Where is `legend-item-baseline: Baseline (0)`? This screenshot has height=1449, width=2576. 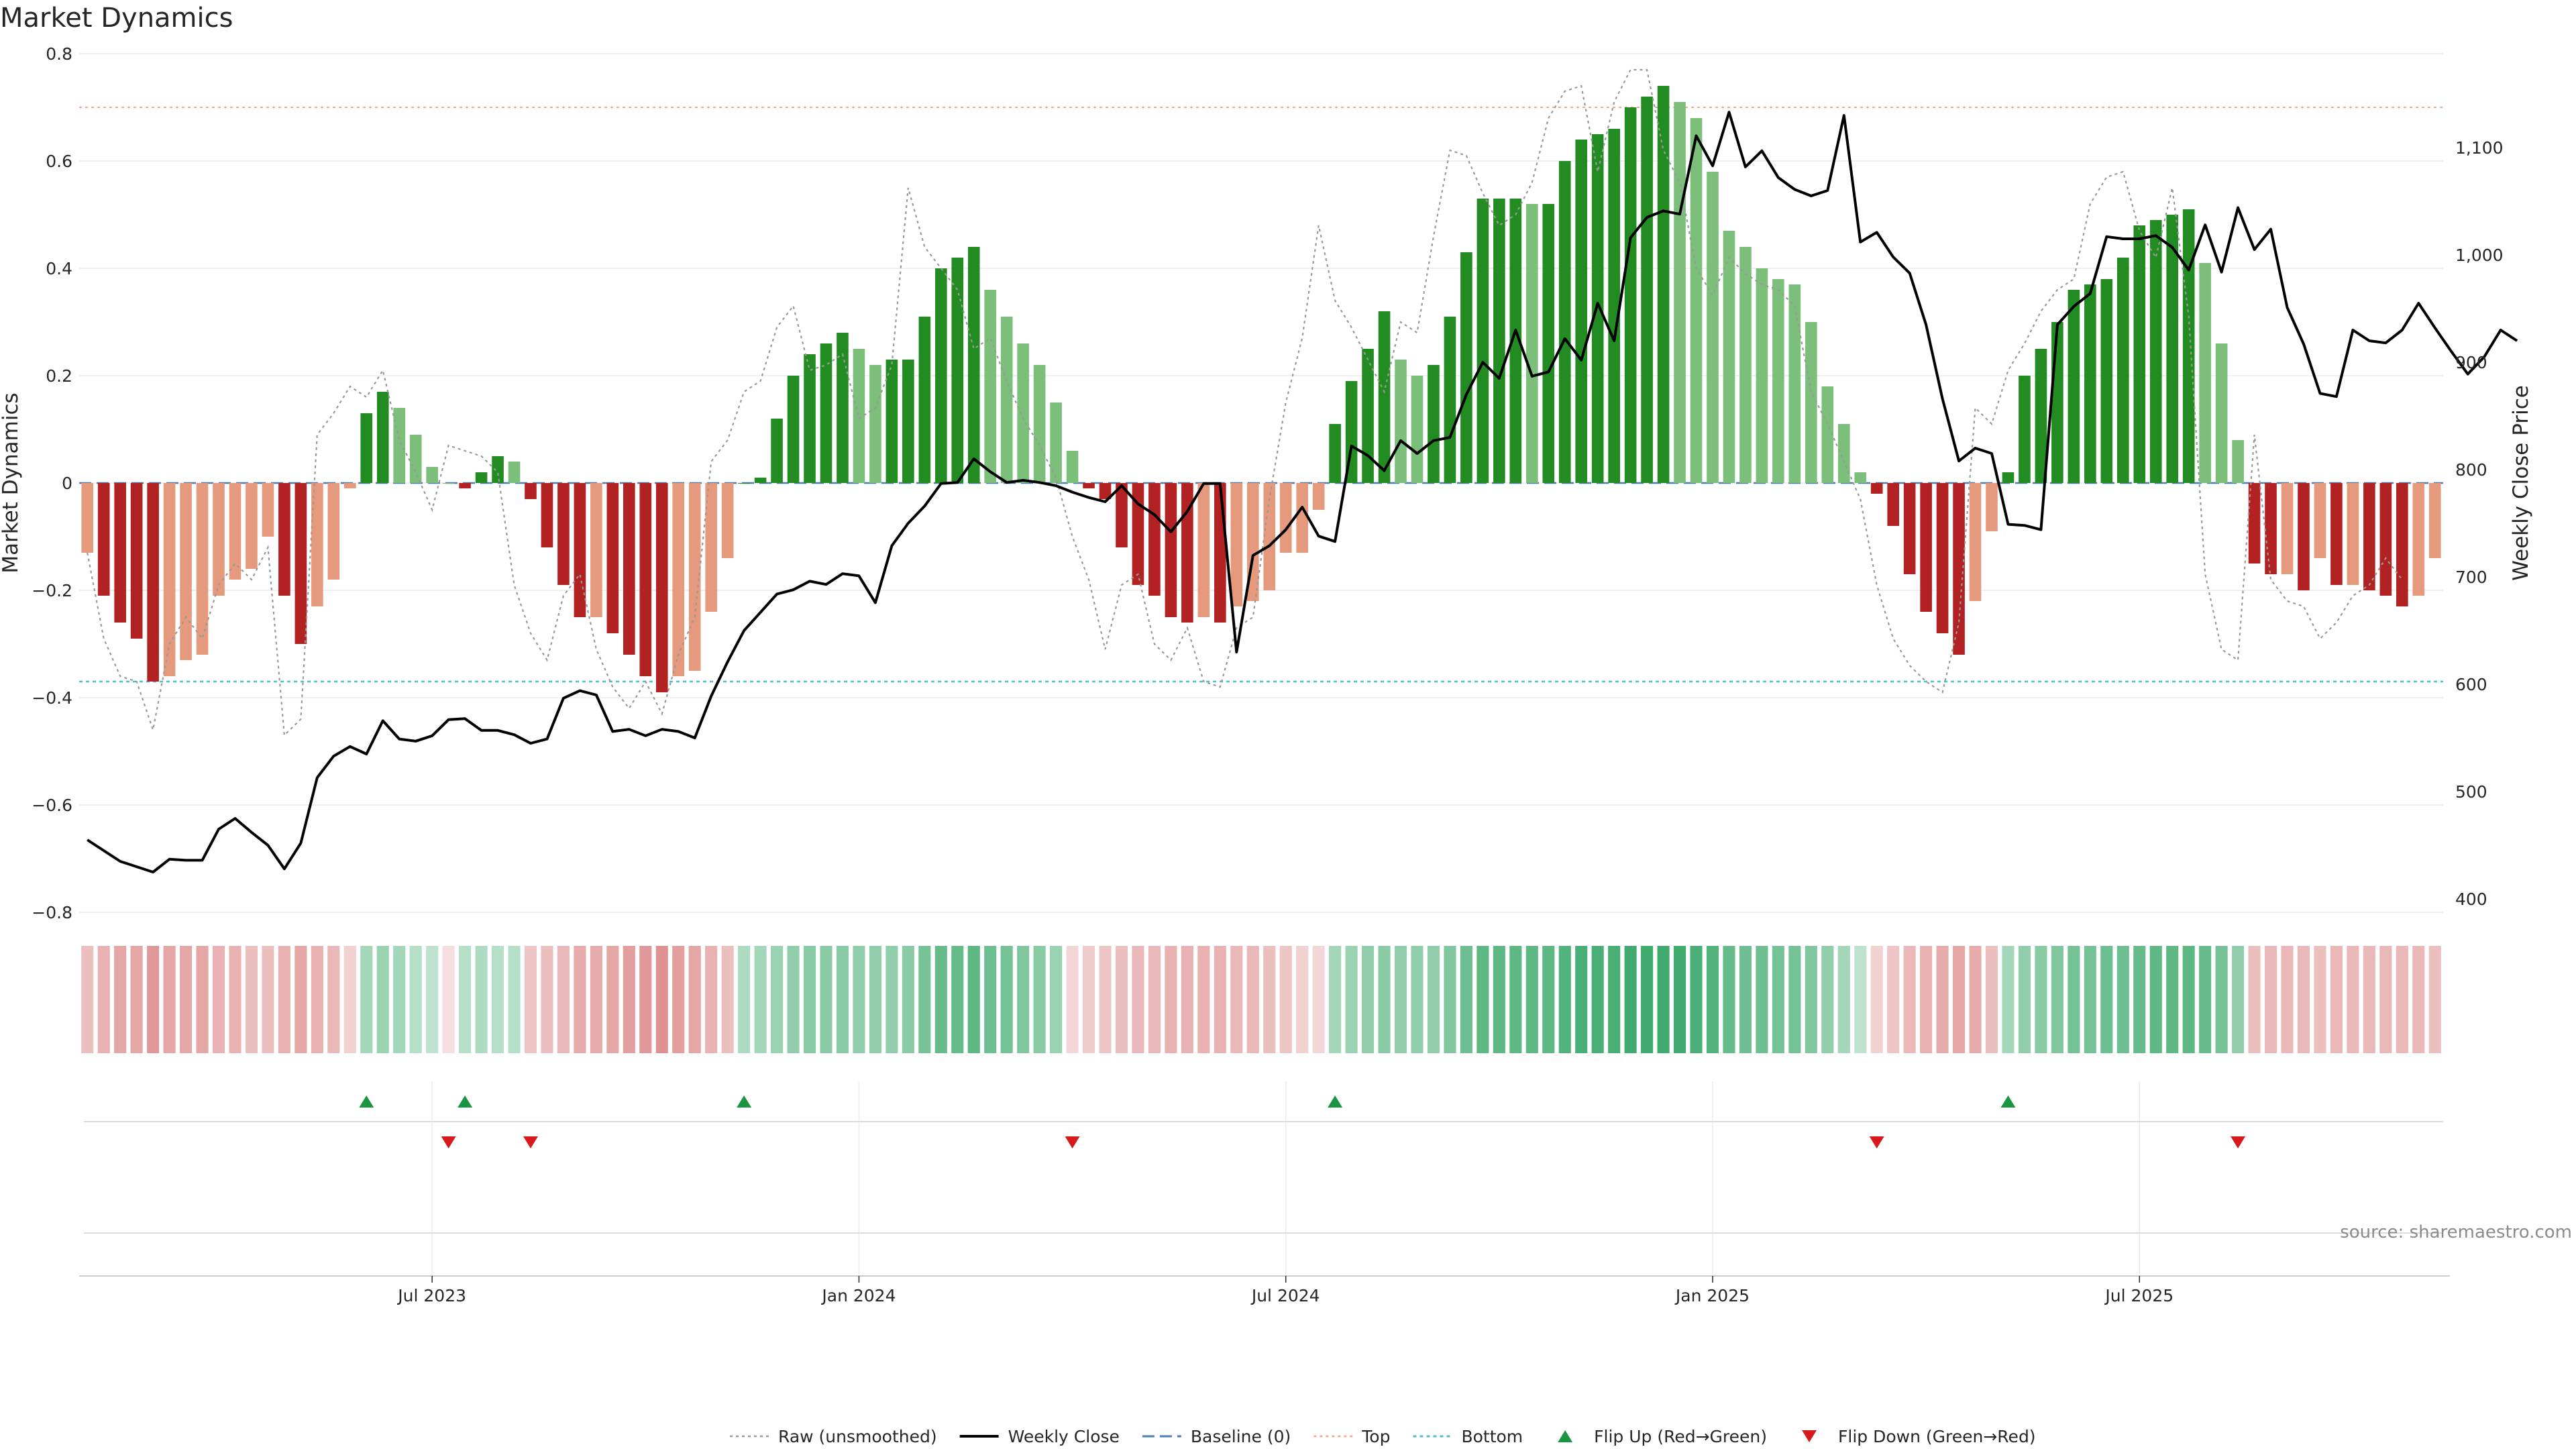 legend-item-baseline: Baseline (0) is located at coordinates (1216, 1436).